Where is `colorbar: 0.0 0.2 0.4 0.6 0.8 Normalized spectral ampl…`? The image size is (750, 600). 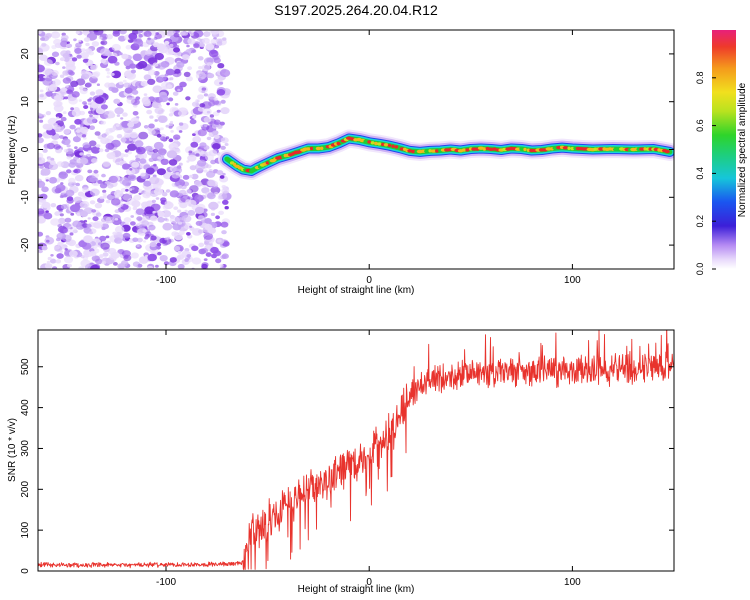
colorbar: 0.0 0.2 0.4 0.6 0.8 Normalized spectral ampl… is located at coordinates (721, 152).